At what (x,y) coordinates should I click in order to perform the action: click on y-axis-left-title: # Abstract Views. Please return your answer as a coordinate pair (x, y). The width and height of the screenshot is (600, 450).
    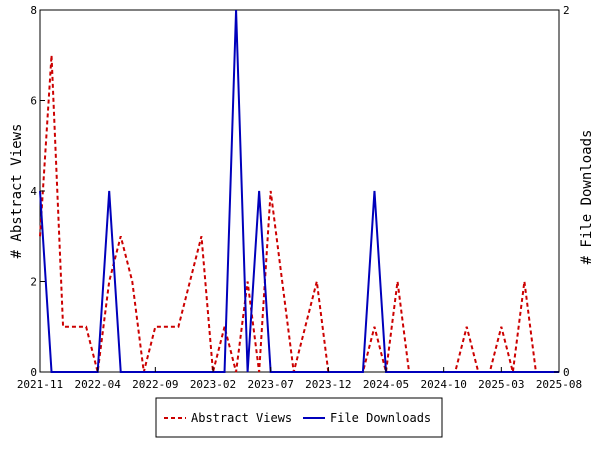
    Looking at the image, I should click on (17, 191).